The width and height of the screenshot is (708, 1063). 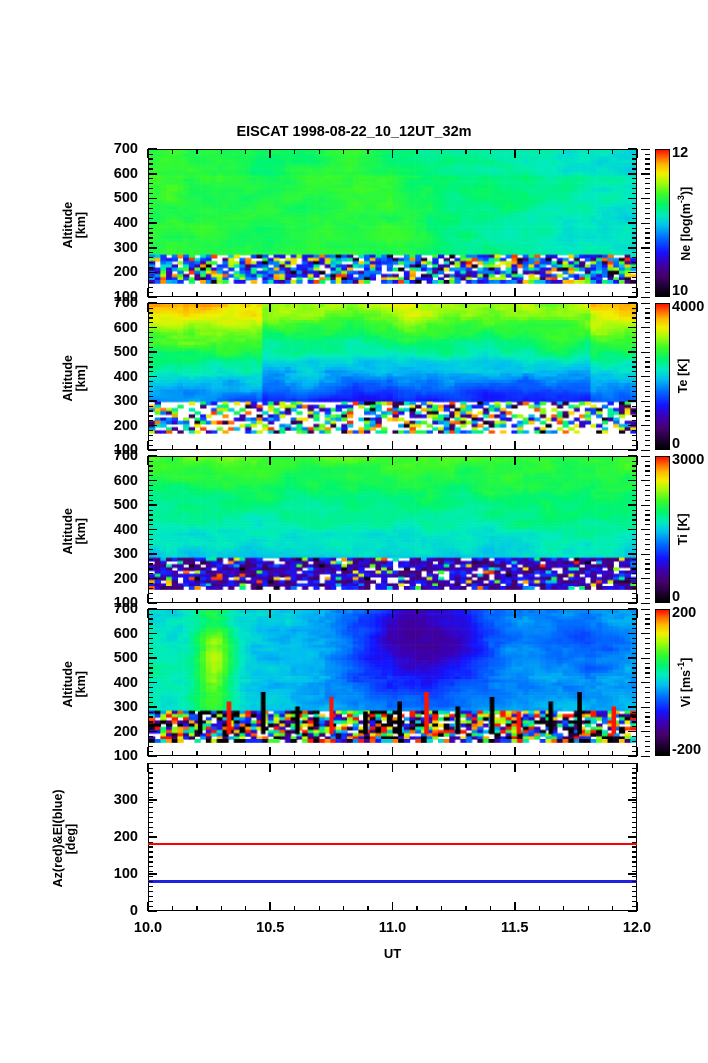 What do you see at coordinates (676, 444) in the screenshot?
I see `colorbar-min-label: 0` at bounding box center [676, 444].